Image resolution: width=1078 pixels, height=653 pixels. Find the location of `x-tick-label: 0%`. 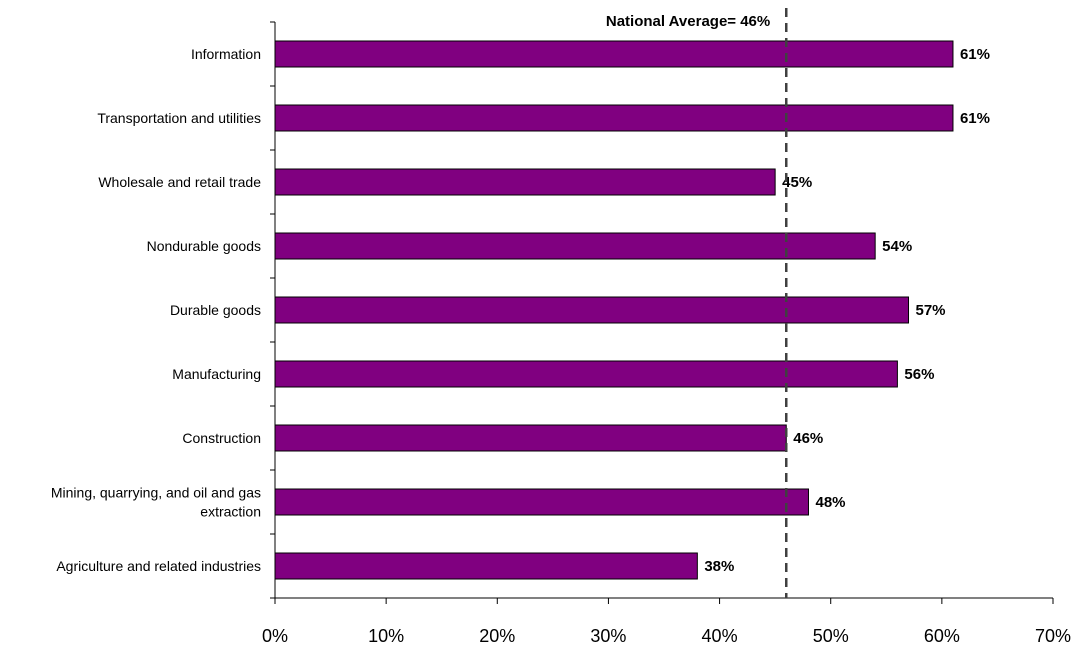

x-tick-label: 0% is located at coordinates (275, 636).